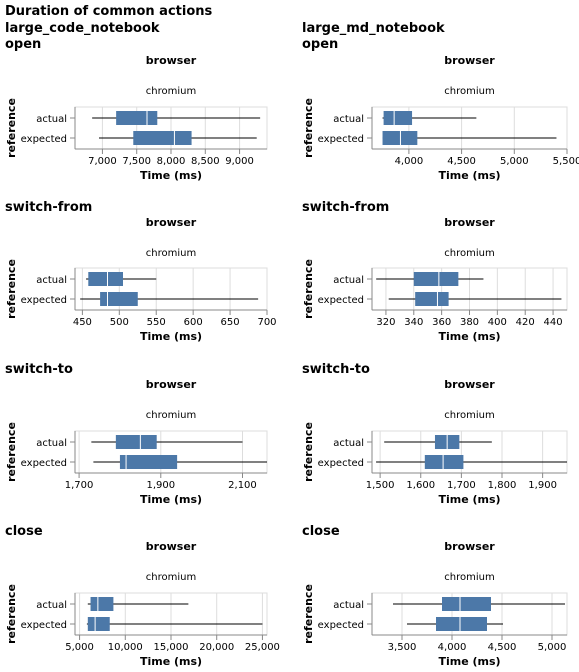  What do you see at coordinates (553, 322) in the screenshot?
I see `x-tick-label: 440` at bounding box center [553, 322].